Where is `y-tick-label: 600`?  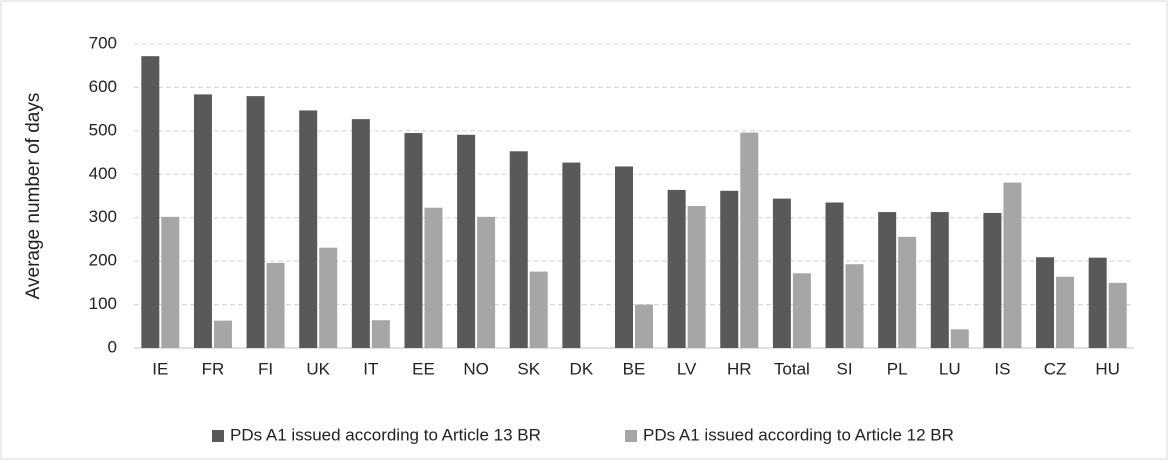
y-tick-label: 600 is located at coordinates (103, 86).